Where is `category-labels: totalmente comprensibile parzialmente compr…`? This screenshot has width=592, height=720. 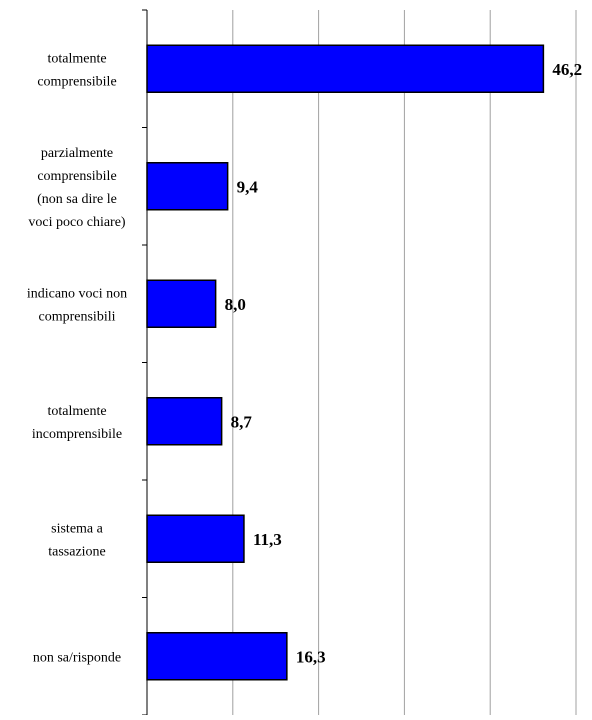
category-labels: totalmente comprensibile parzialmente compr… is located at coordinates (77, 358).